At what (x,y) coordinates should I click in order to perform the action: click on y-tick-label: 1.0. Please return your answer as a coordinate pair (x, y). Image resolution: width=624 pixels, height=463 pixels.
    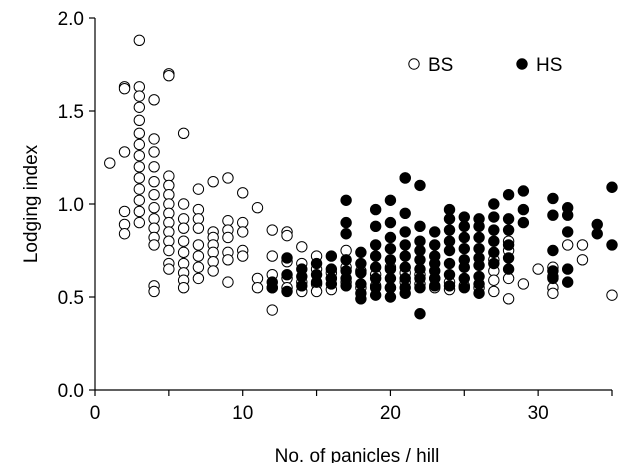
    Looking at the image, I should click on (71, 205).